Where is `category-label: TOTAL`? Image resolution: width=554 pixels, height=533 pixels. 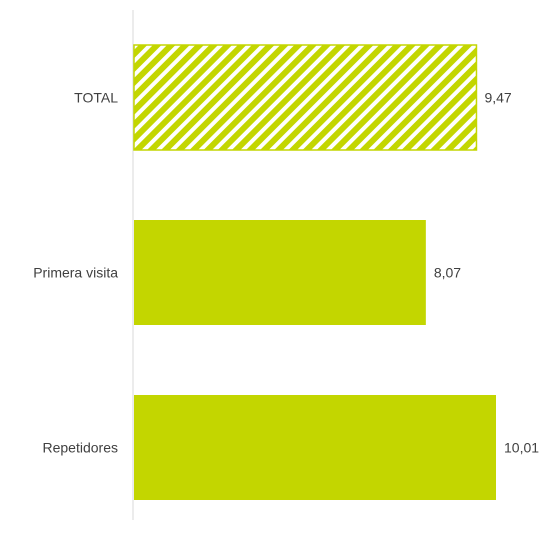 category-label: TOTAL is located at coordinates (96, 98).